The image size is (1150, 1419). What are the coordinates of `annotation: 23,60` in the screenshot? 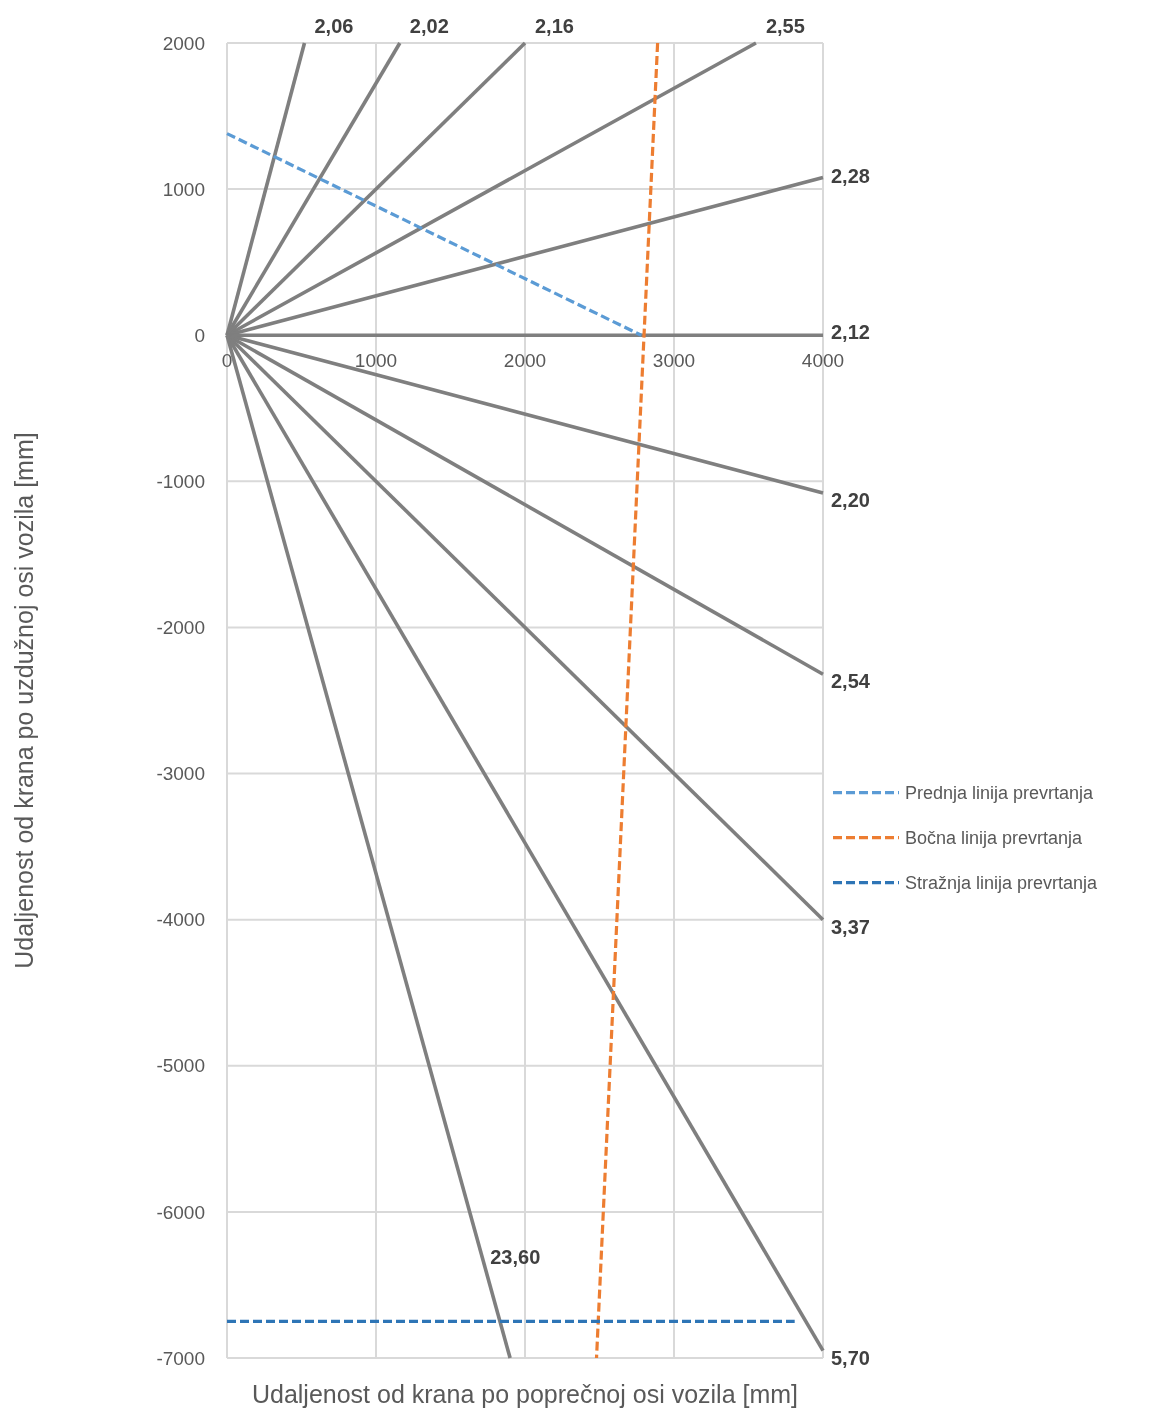 It's located at (515, 1257).